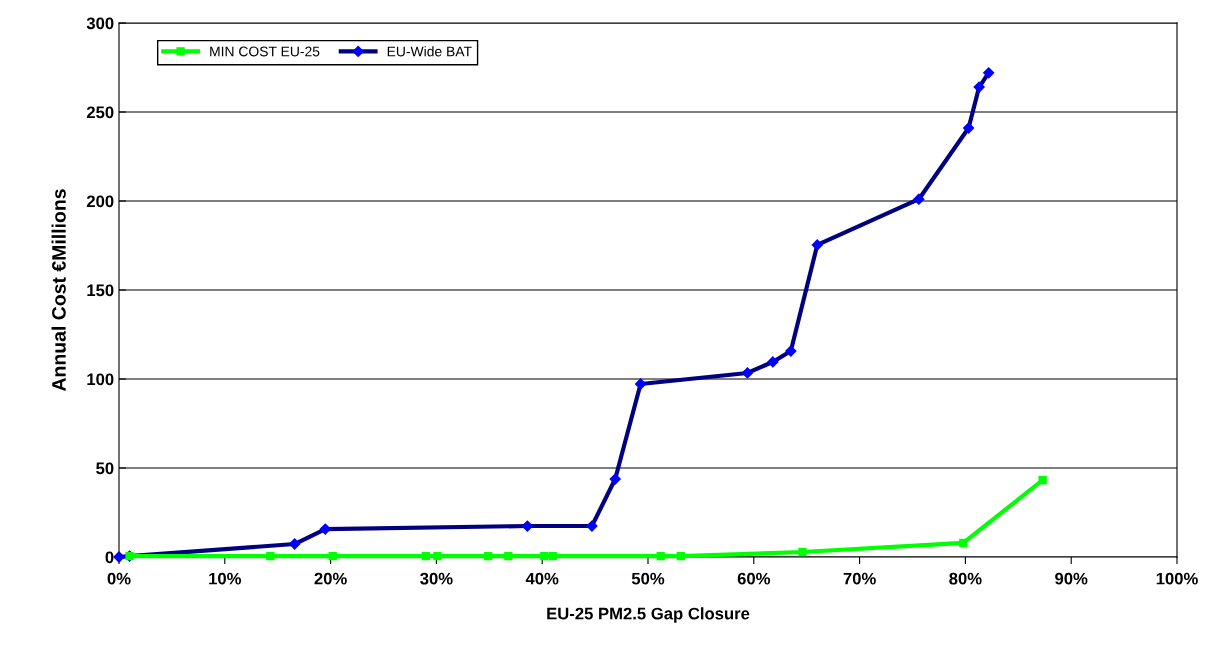 The height and width of the screenshot is (647, 1218). I want to click on x-axis-title: EU-25 PM2.5 Gap Closure, so click(648, 615).